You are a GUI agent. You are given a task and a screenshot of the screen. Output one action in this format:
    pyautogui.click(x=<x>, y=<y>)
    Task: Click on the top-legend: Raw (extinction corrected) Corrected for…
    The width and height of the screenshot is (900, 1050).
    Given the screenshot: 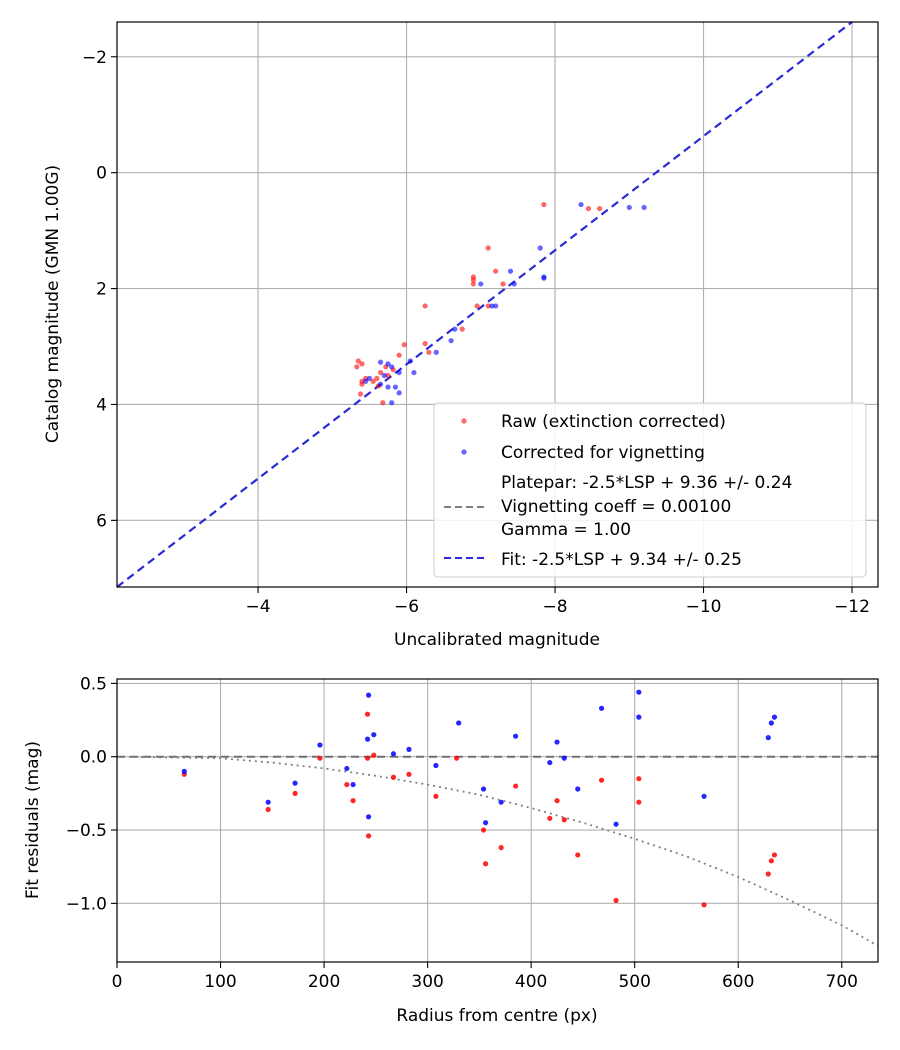 What is the action you would take?
    pyautogui.click(x=650, y=490)
    